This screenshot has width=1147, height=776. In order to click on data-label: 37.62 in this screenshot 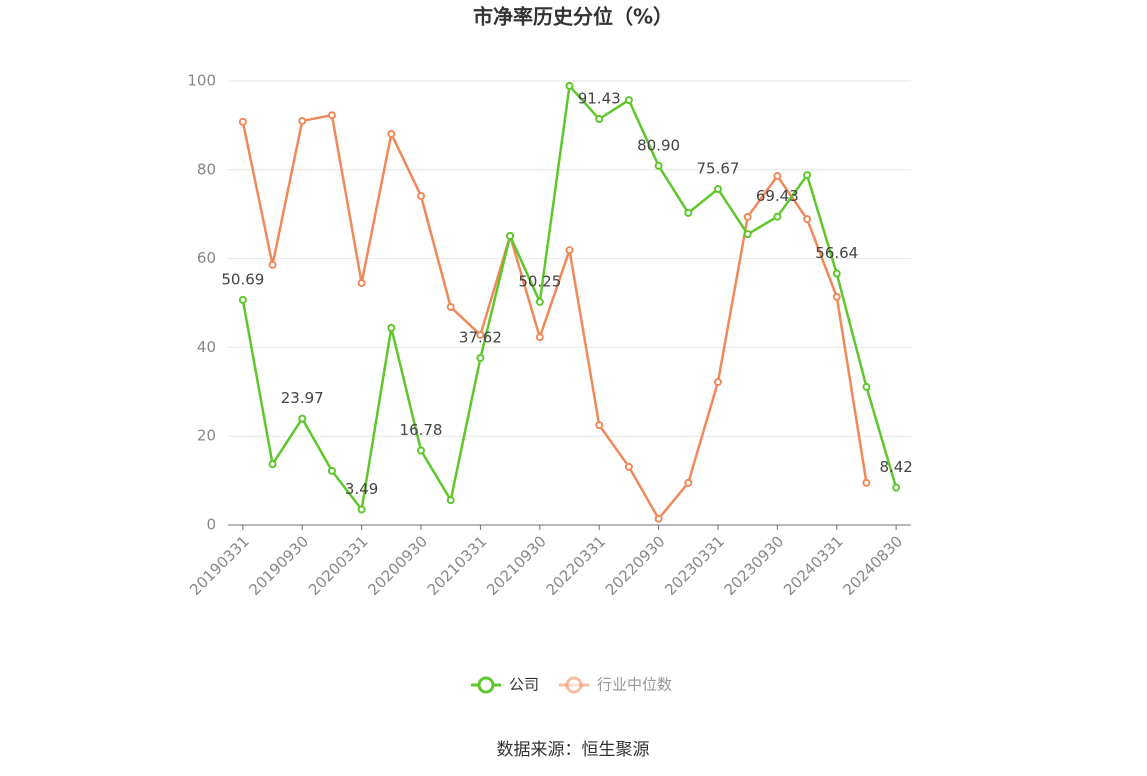, I will do `click(480, 337)`.